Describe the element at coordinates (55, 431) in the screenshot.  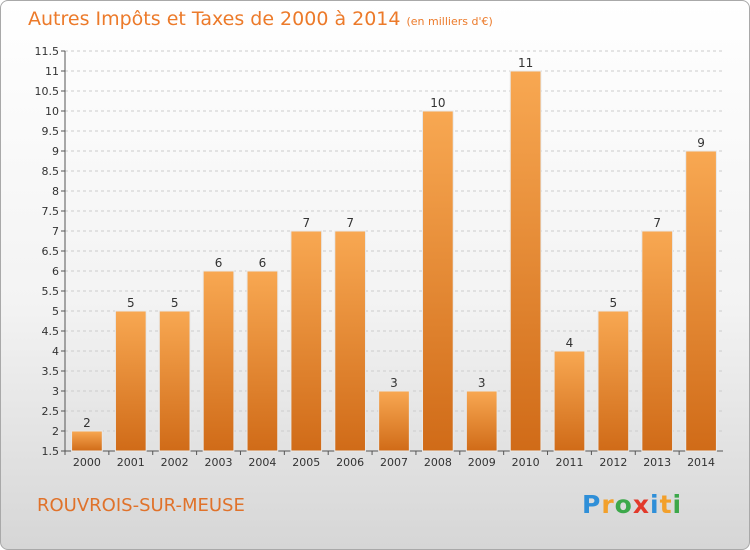
I see `y-tick-label: 2` at that location.